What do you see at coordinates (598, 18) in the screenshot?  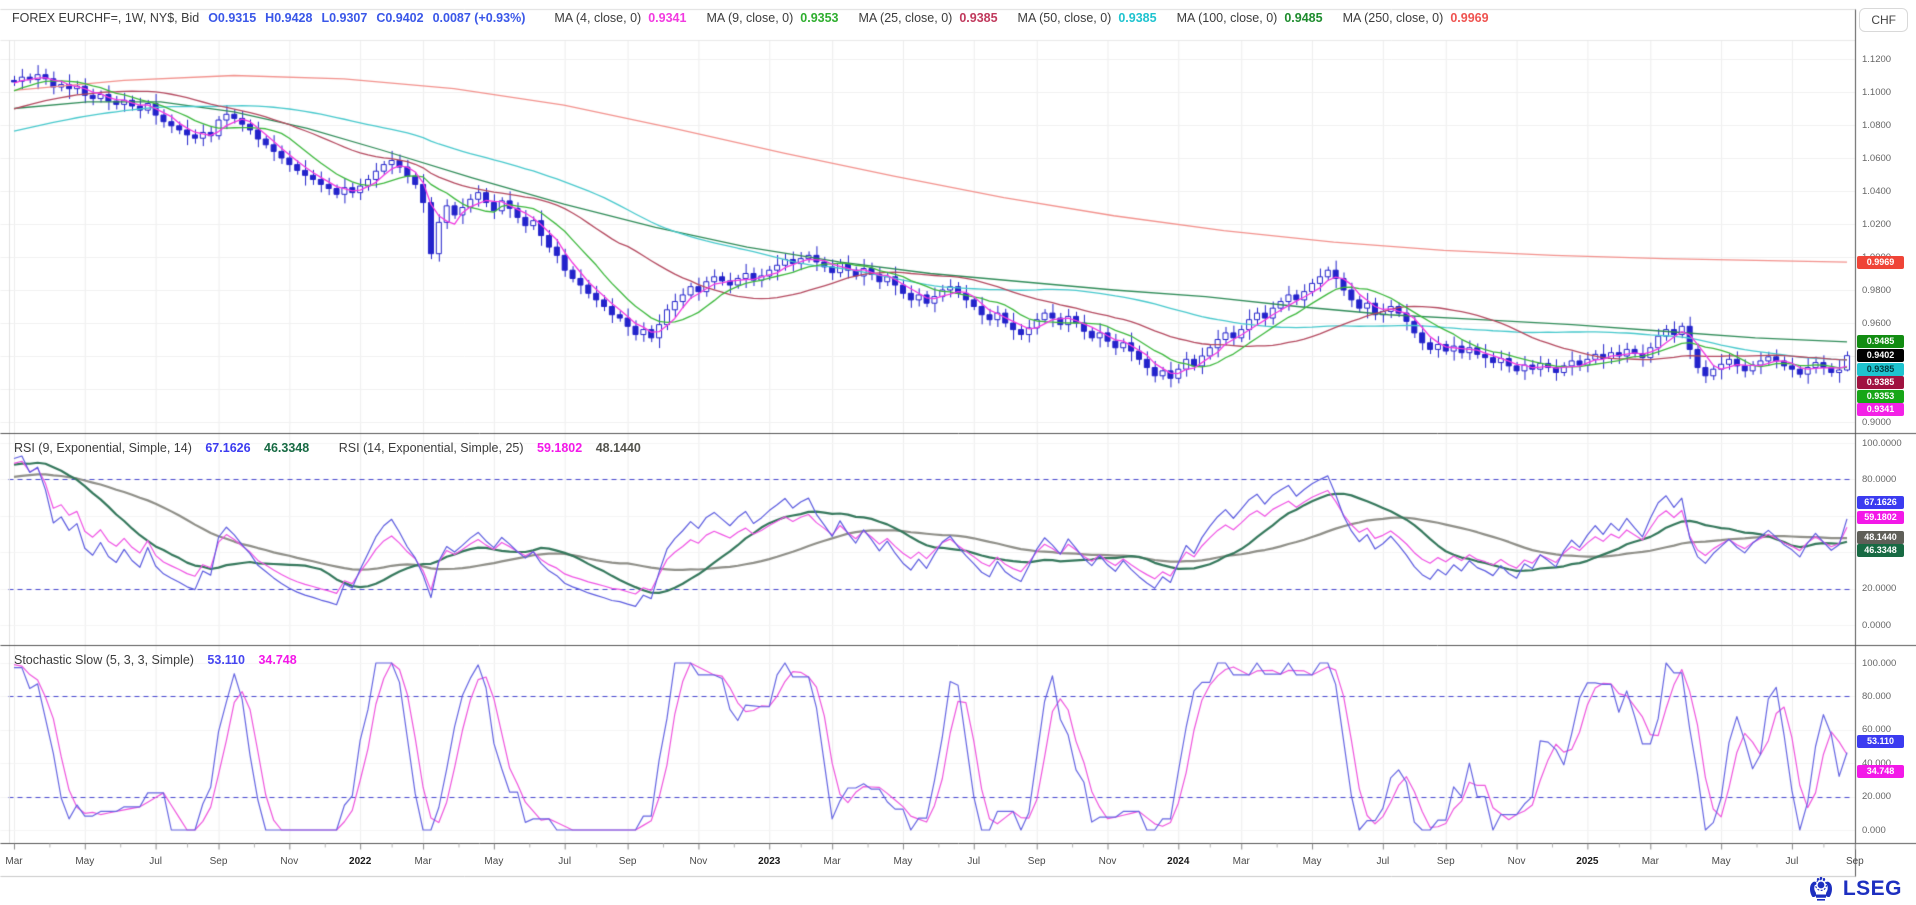 I see `ma-label: MA (4, close, 0)` at bounding box center [598, 18].